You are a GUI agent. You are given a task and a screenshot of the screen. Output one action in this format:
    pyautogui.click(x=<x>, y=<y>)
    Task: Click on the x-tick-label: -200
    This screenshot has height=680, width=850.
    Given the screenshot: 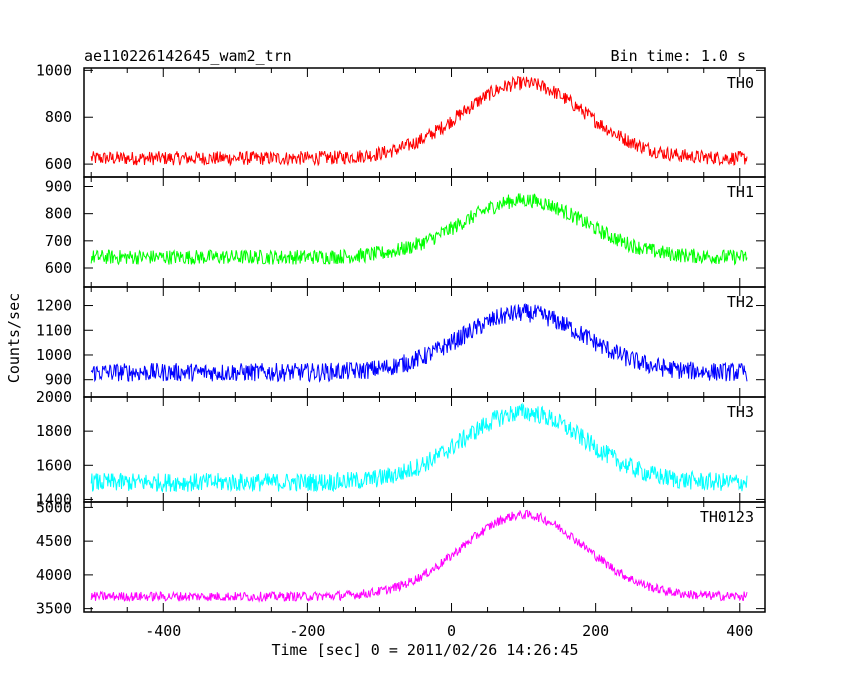 What is the action you would take?
    pyautogui.click(x=307, y=631)
    